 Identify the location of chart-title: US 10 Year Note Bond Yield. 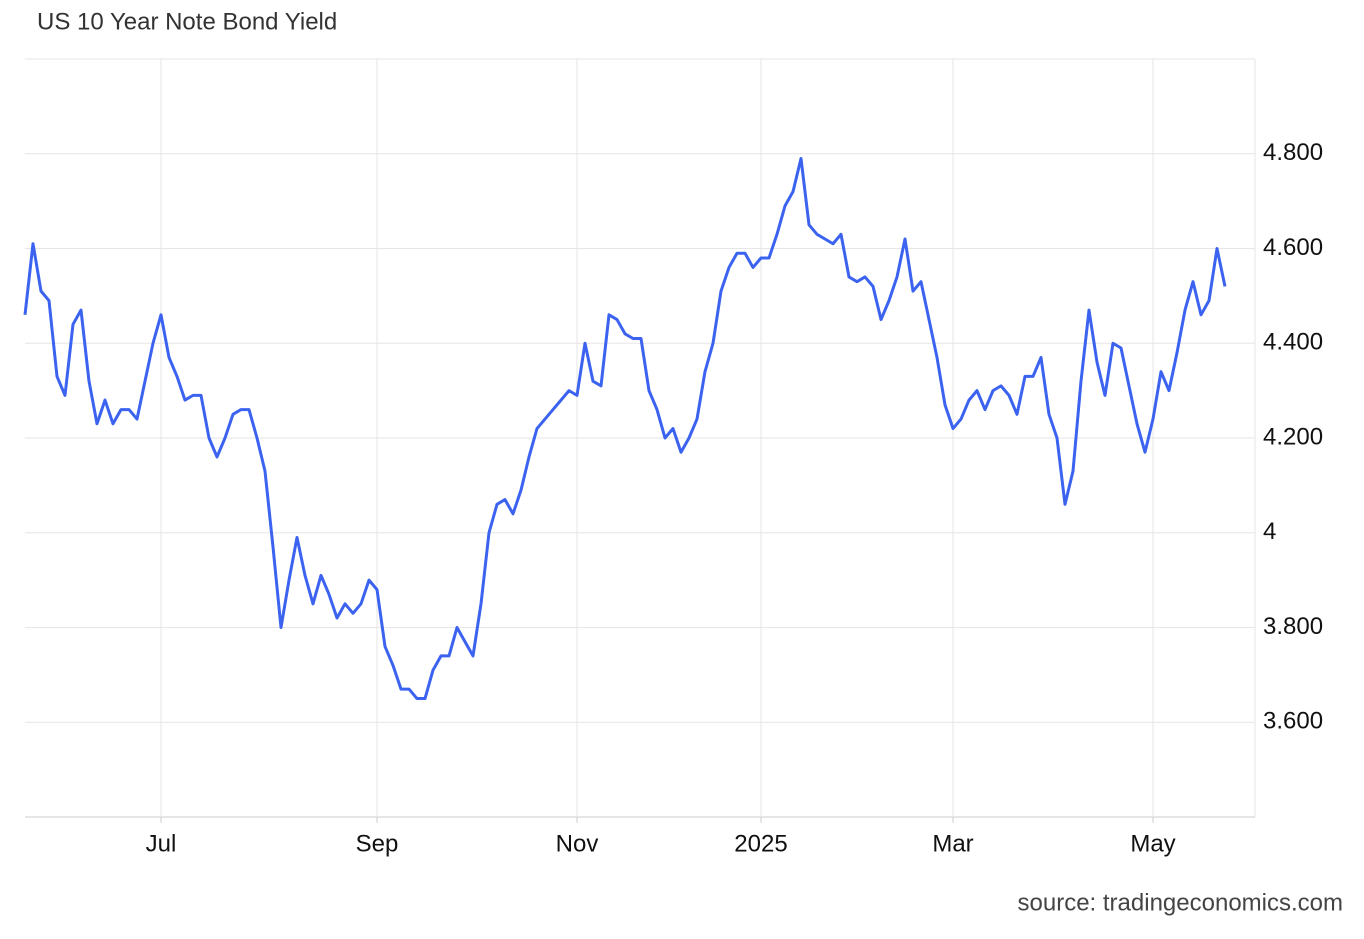
(187, 21).